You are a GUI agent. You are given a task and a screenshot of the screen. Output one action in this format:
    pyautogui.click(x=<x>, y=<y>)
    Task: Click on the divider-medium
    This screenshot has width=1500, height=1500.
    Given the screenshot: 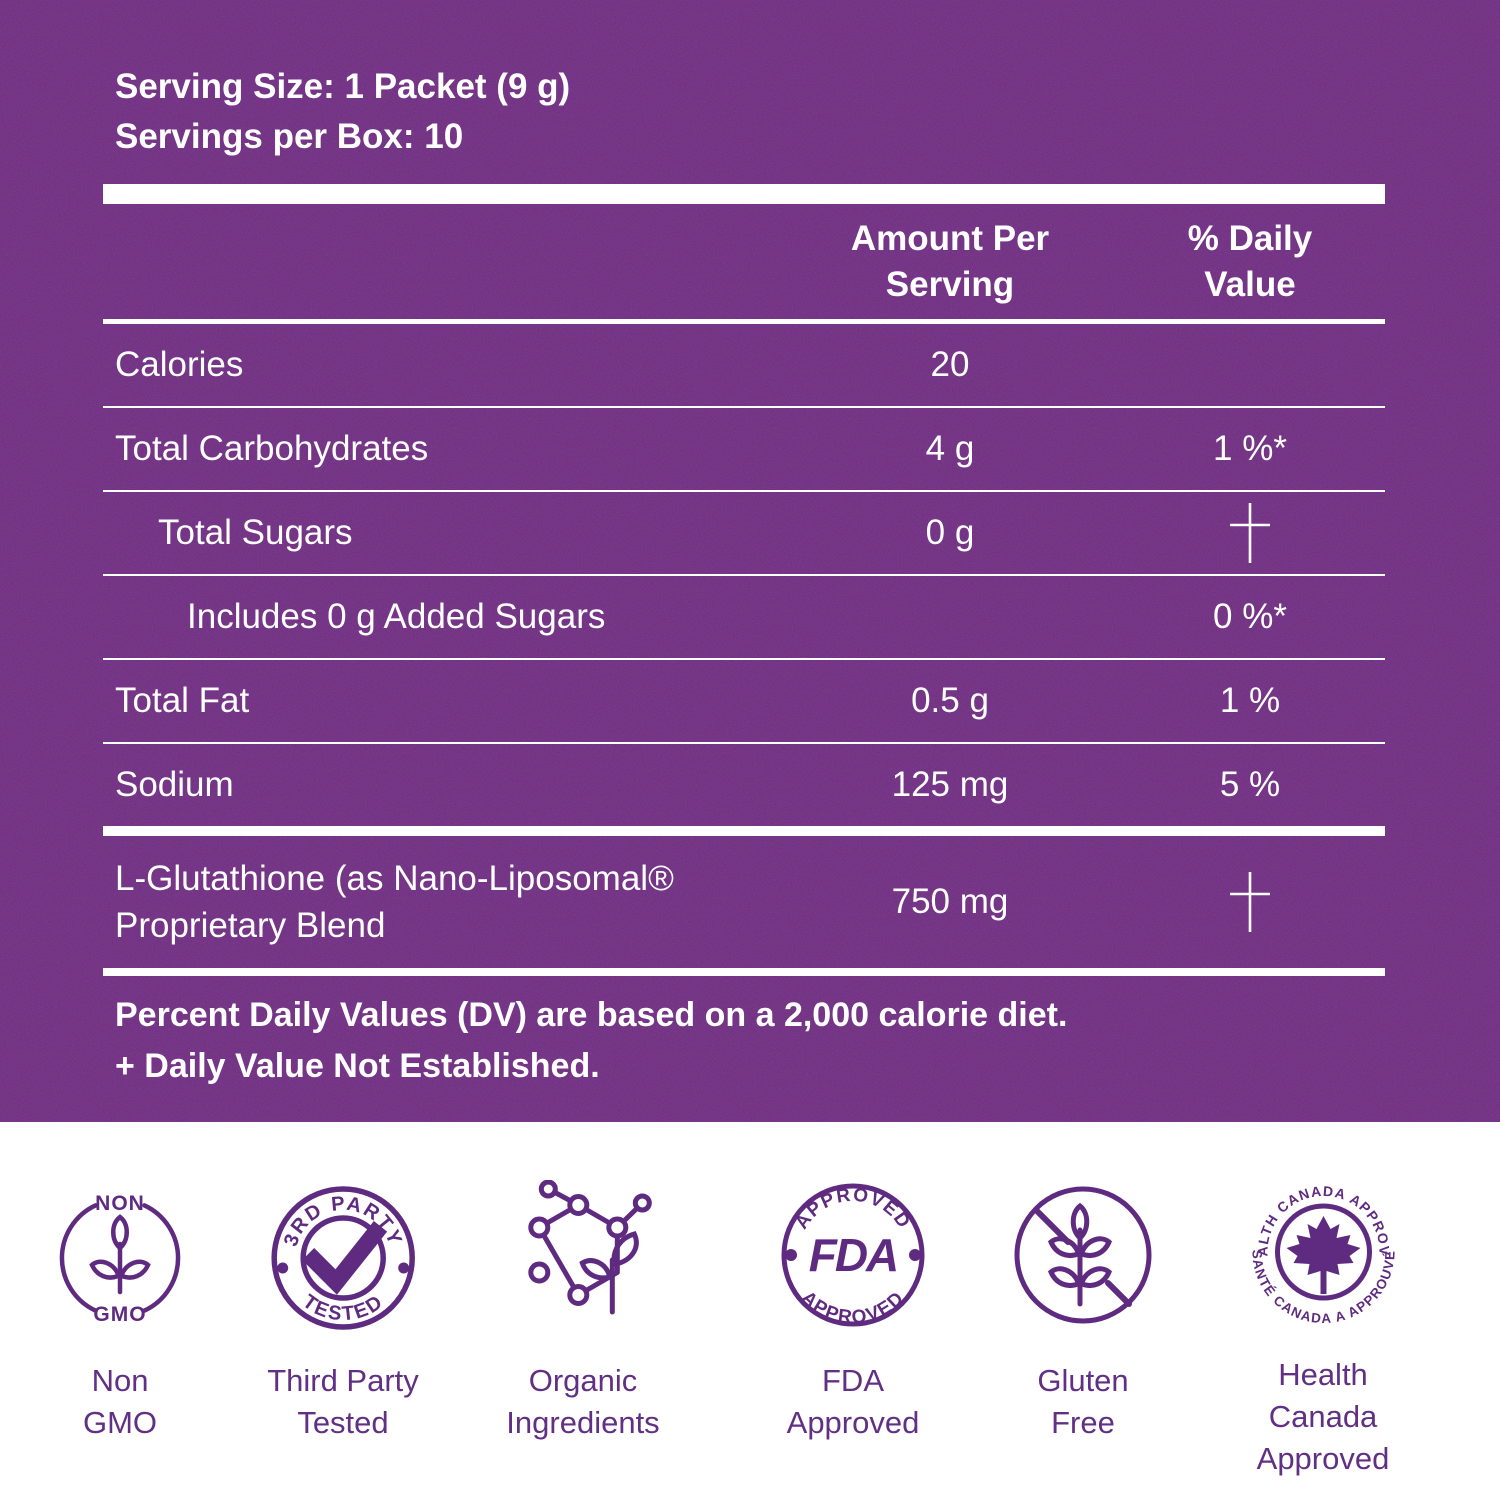 What is the action you would take?
    pyautogui.click(x=744, y=321)
    